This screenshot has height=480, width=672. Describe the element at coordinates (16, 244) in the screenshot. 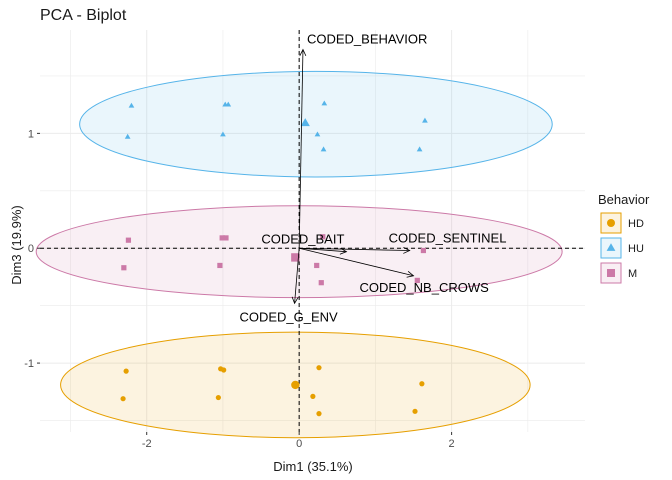

I see `y-axis-title: Dim3 (19.9%)` at that location.